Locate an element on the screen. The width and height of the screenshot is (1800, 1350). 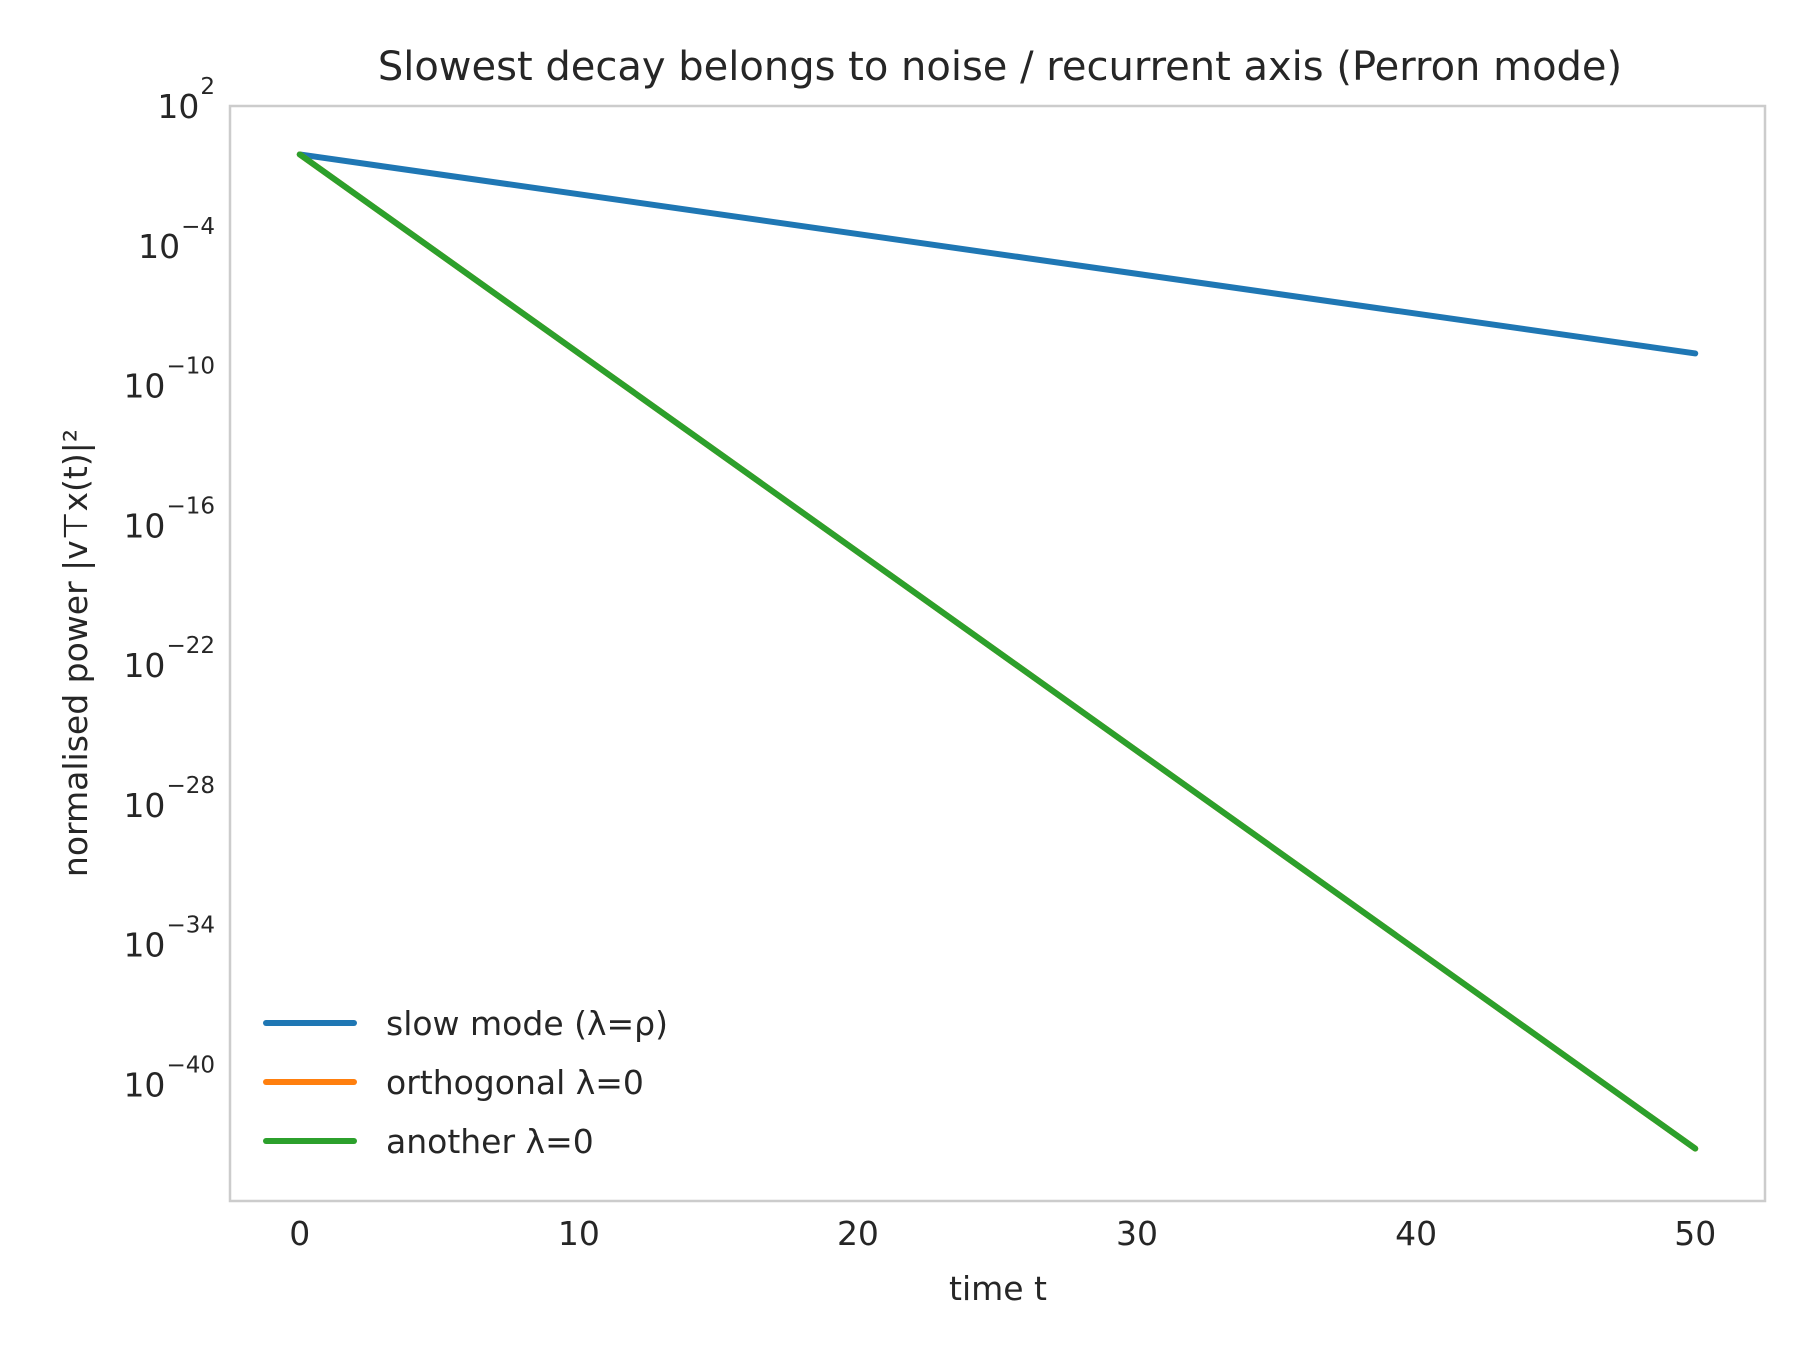
x-tick-label: 40 is located at coordinates (1416, 1233).